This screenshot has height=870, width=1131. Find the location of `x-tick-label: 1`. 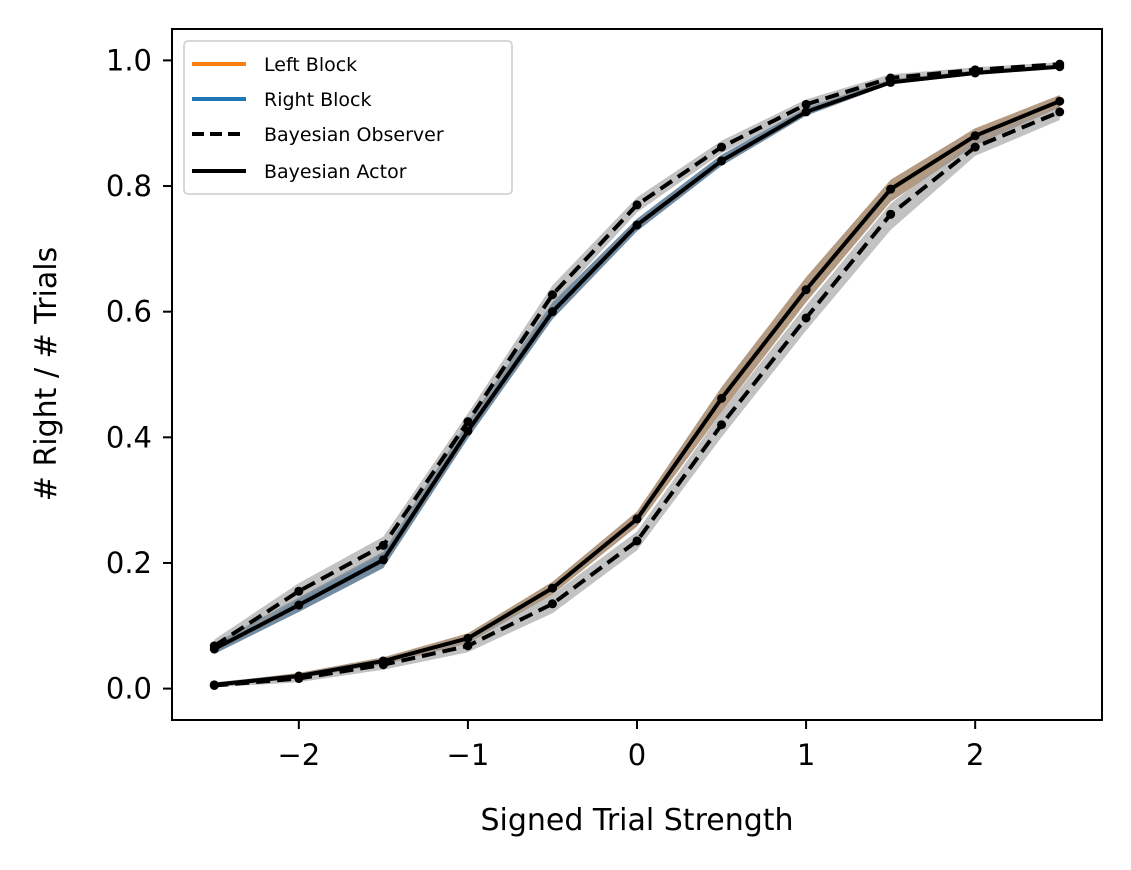

x-tick-label: 1 is located at coordinates (806, 755).